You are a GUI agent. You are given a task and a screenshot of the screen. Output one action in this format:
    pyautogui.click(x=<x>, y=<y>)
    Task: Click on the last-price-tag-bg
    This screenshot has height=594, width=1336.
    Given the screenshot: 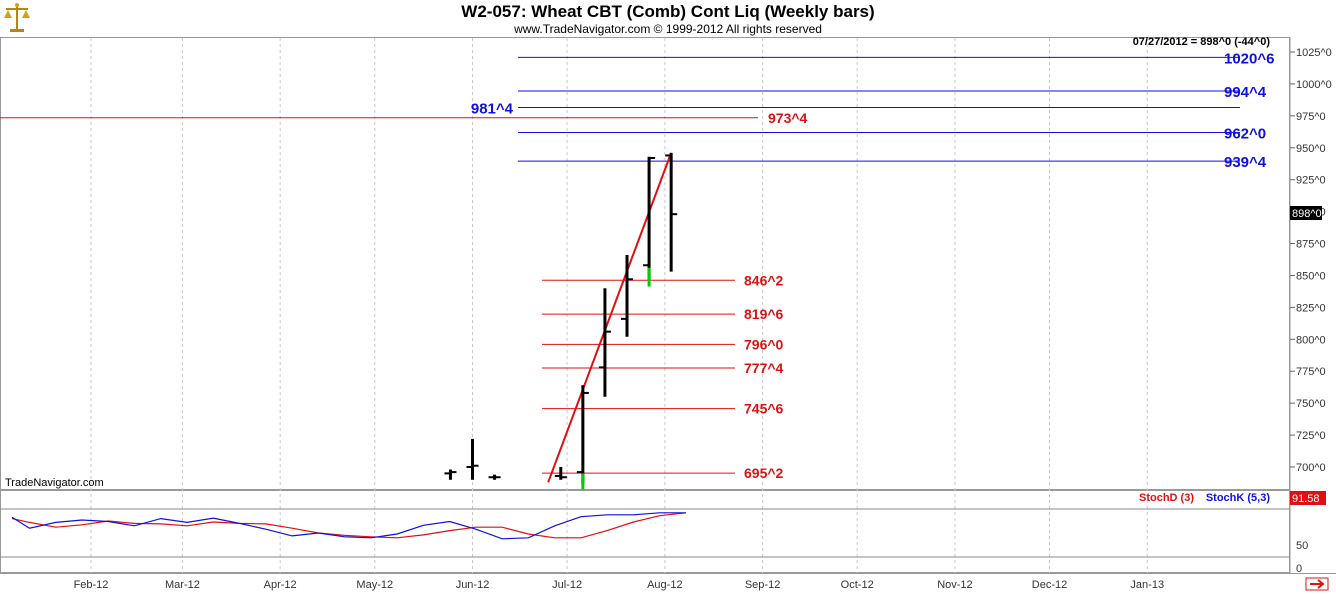 What is the action you would take?
    pyautogui.click(x=1306, y=213)
    